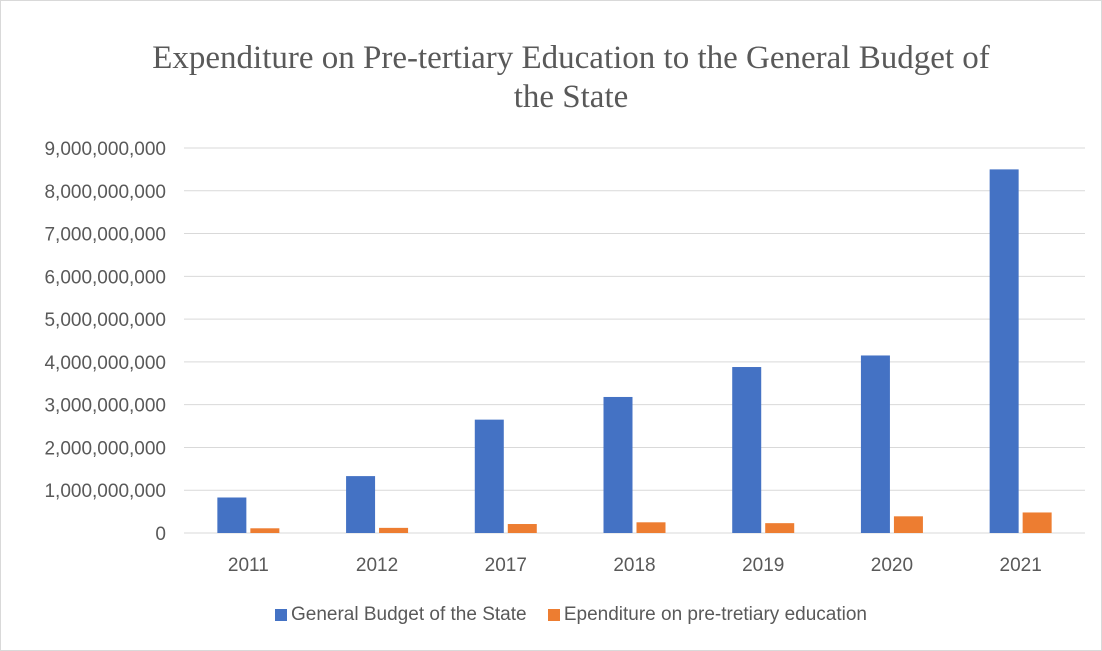 The image size is (1102, 651). I want to click on x-axis-tick-labels: 2011 2012 2017 2018 2019 2020 2021, so click(635, 565).